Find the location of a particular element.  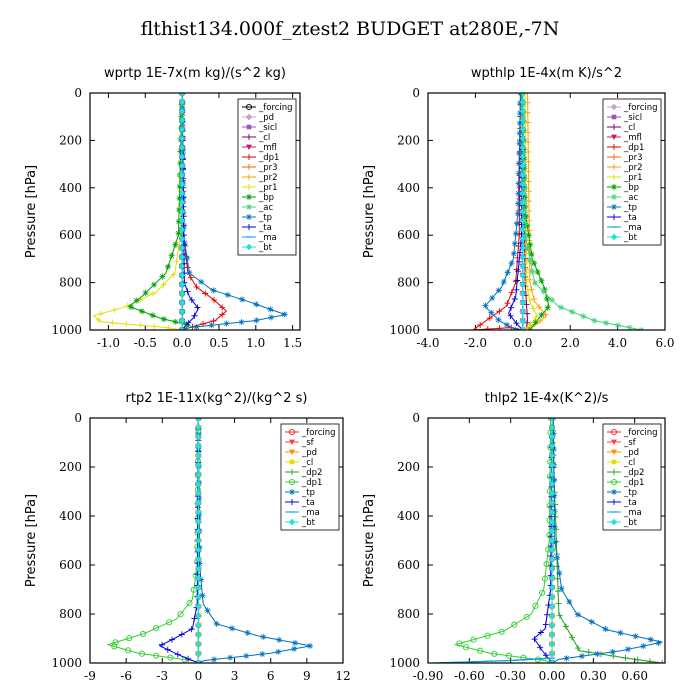

legend-entry: _ma is located at coordinates (302, 513).